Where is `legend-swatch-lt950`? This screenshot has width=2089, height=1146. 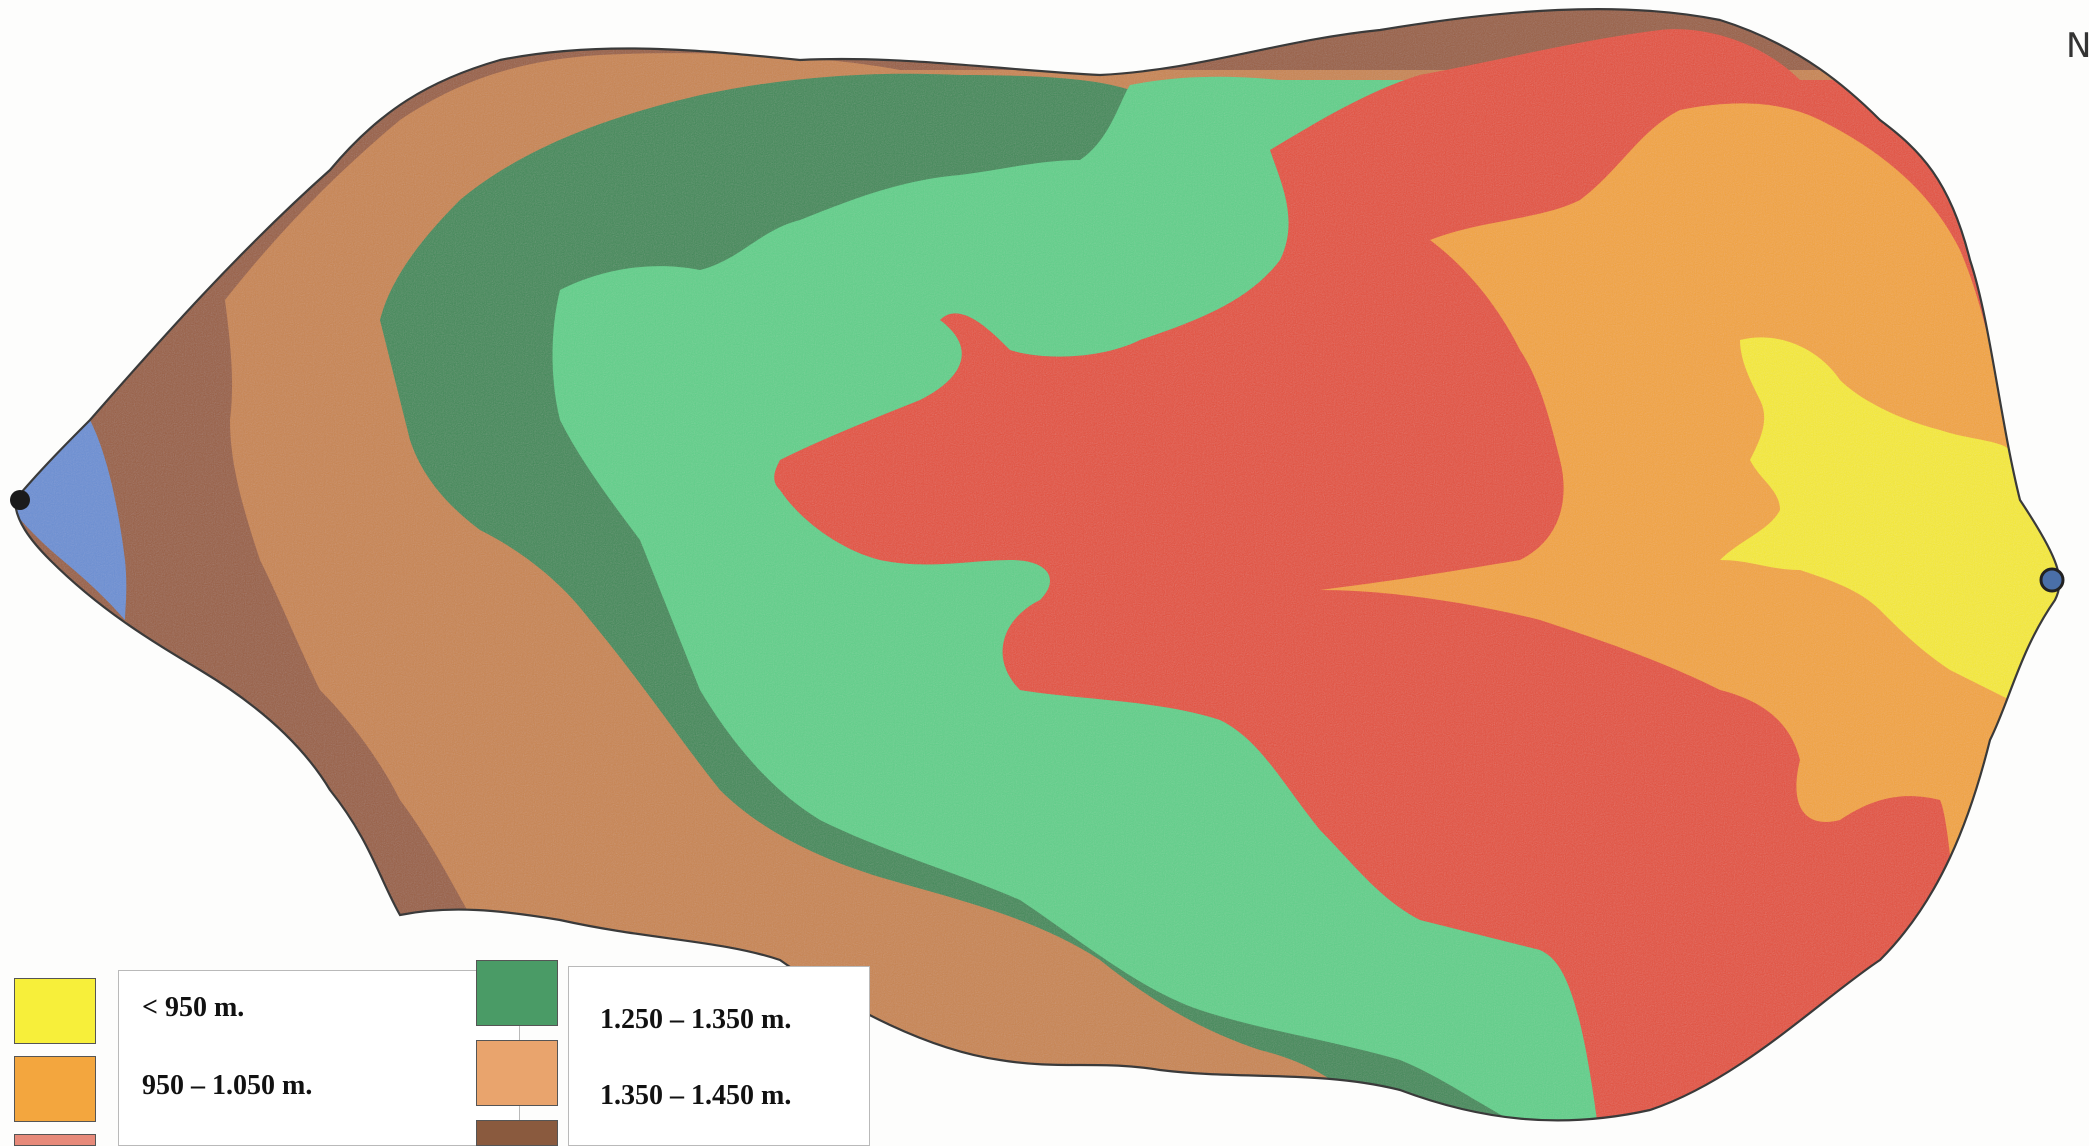
legend-swatch-lt950 is located at coordinates (55, 1011).